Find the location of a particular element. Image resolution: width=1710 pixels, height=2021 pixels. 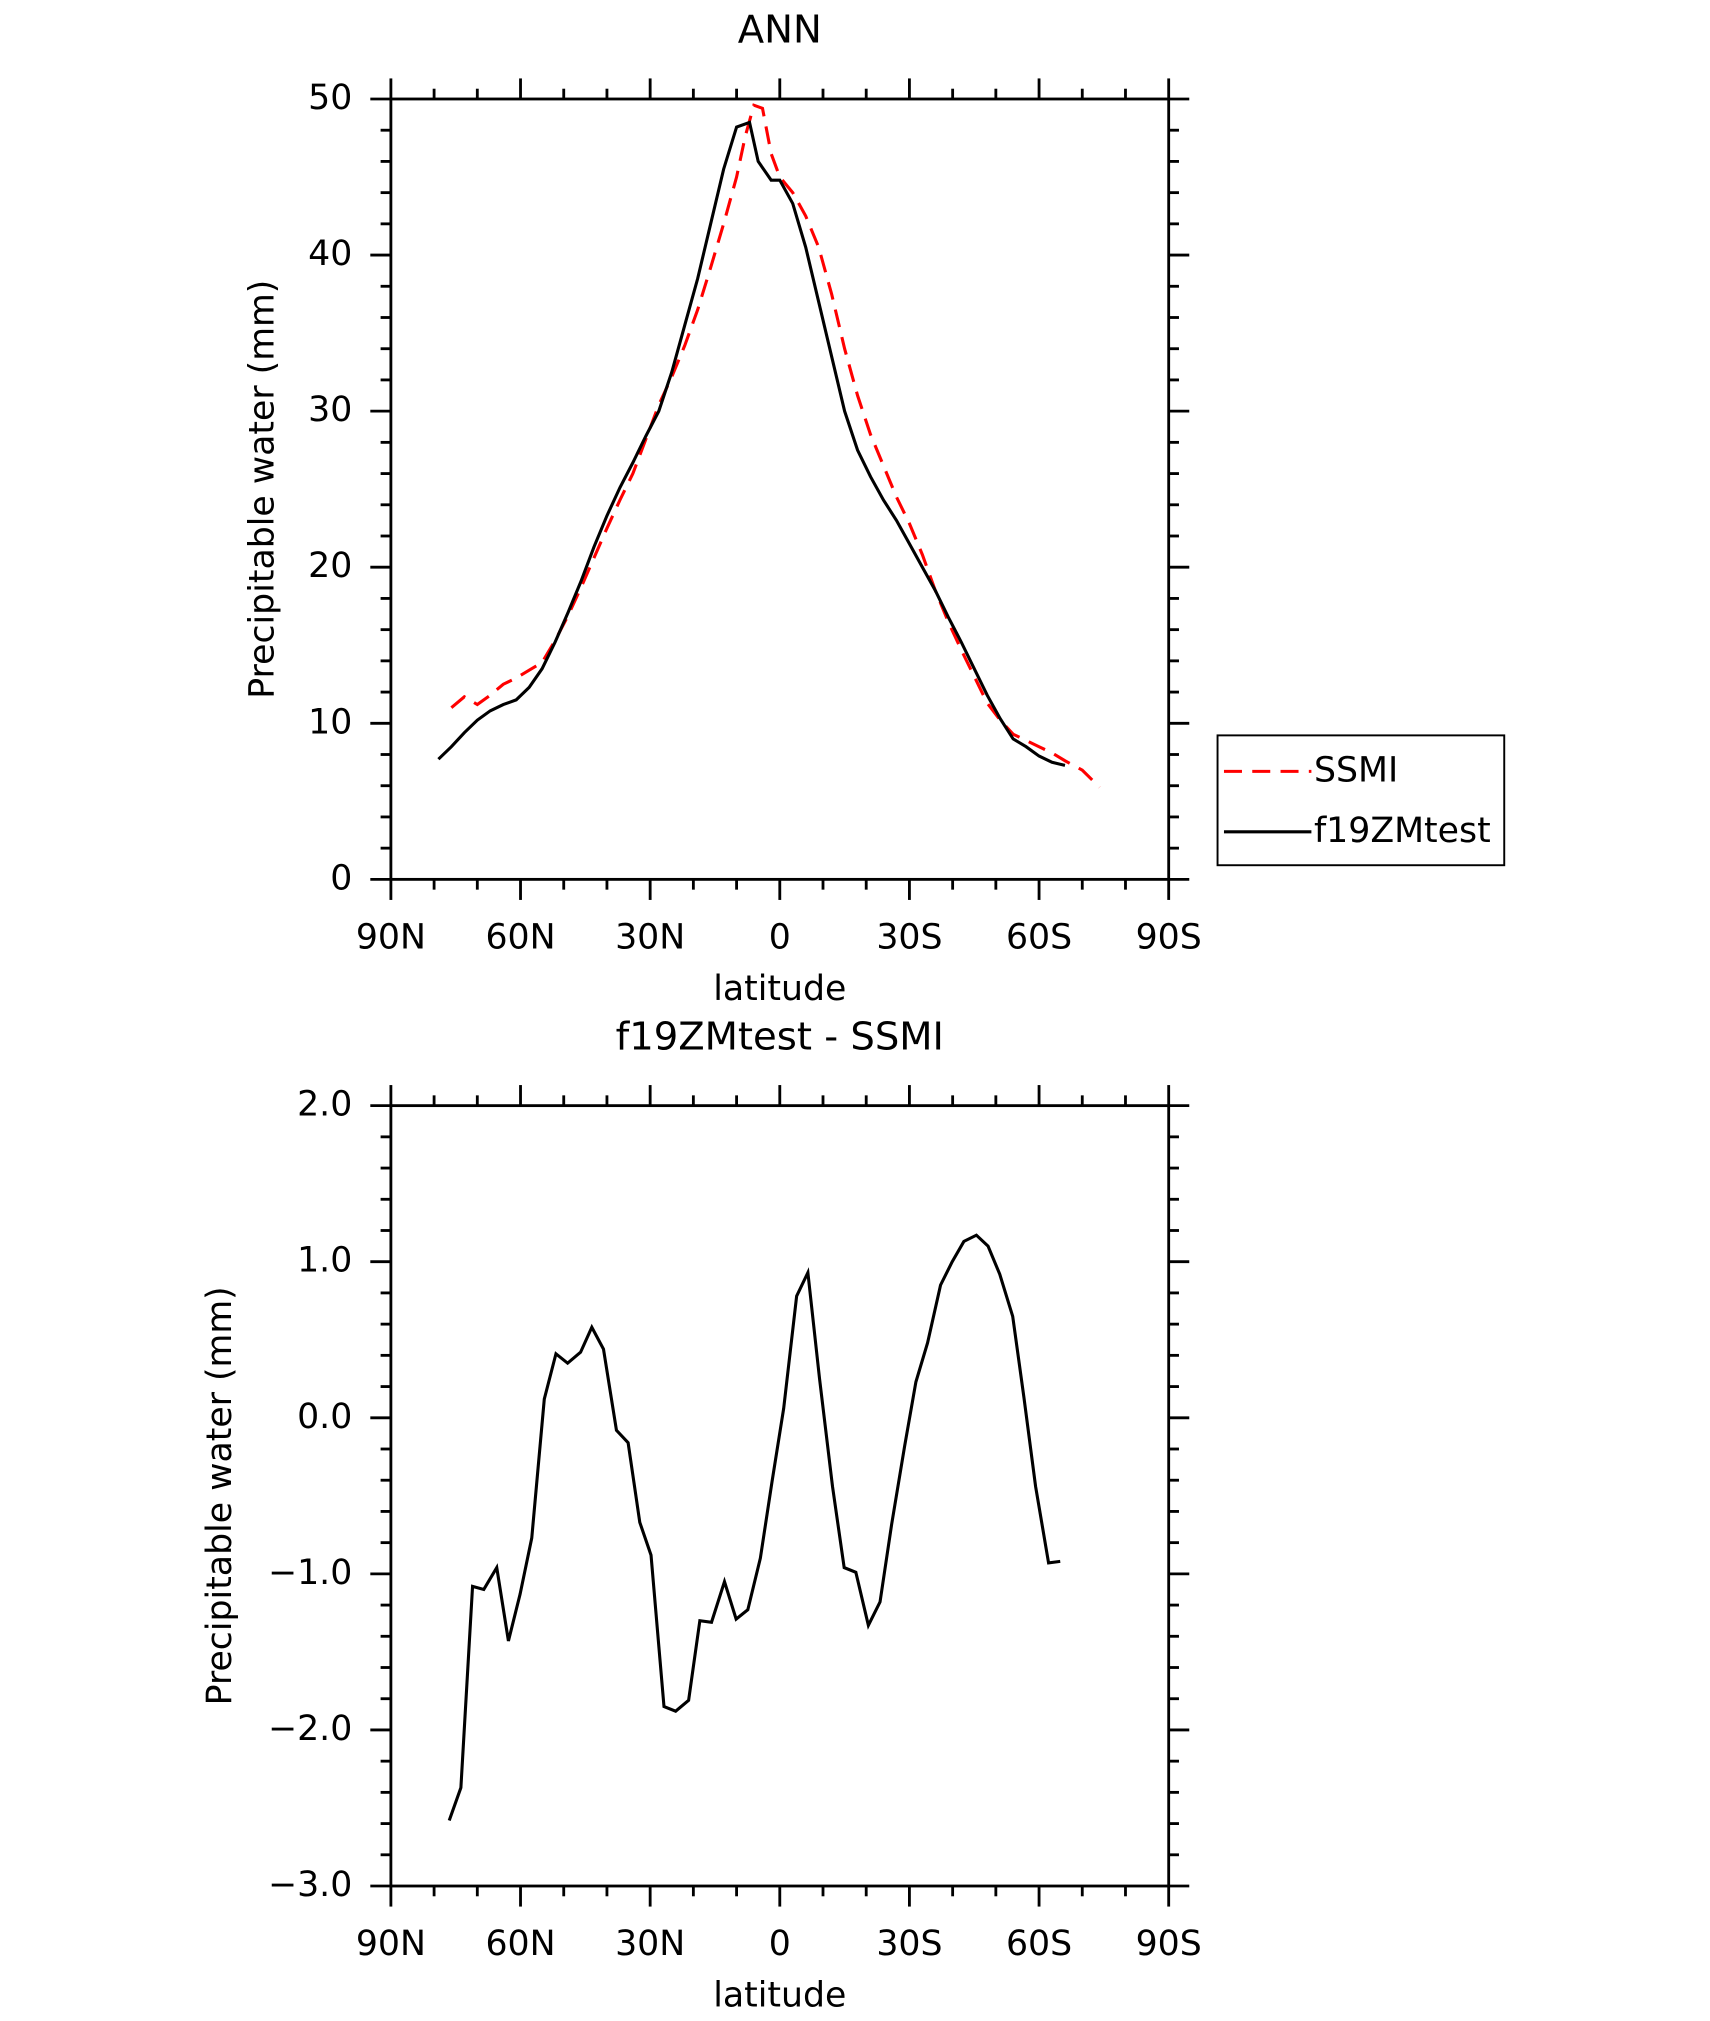

y-tick-label: 50 is located at coordinates (330, 98).